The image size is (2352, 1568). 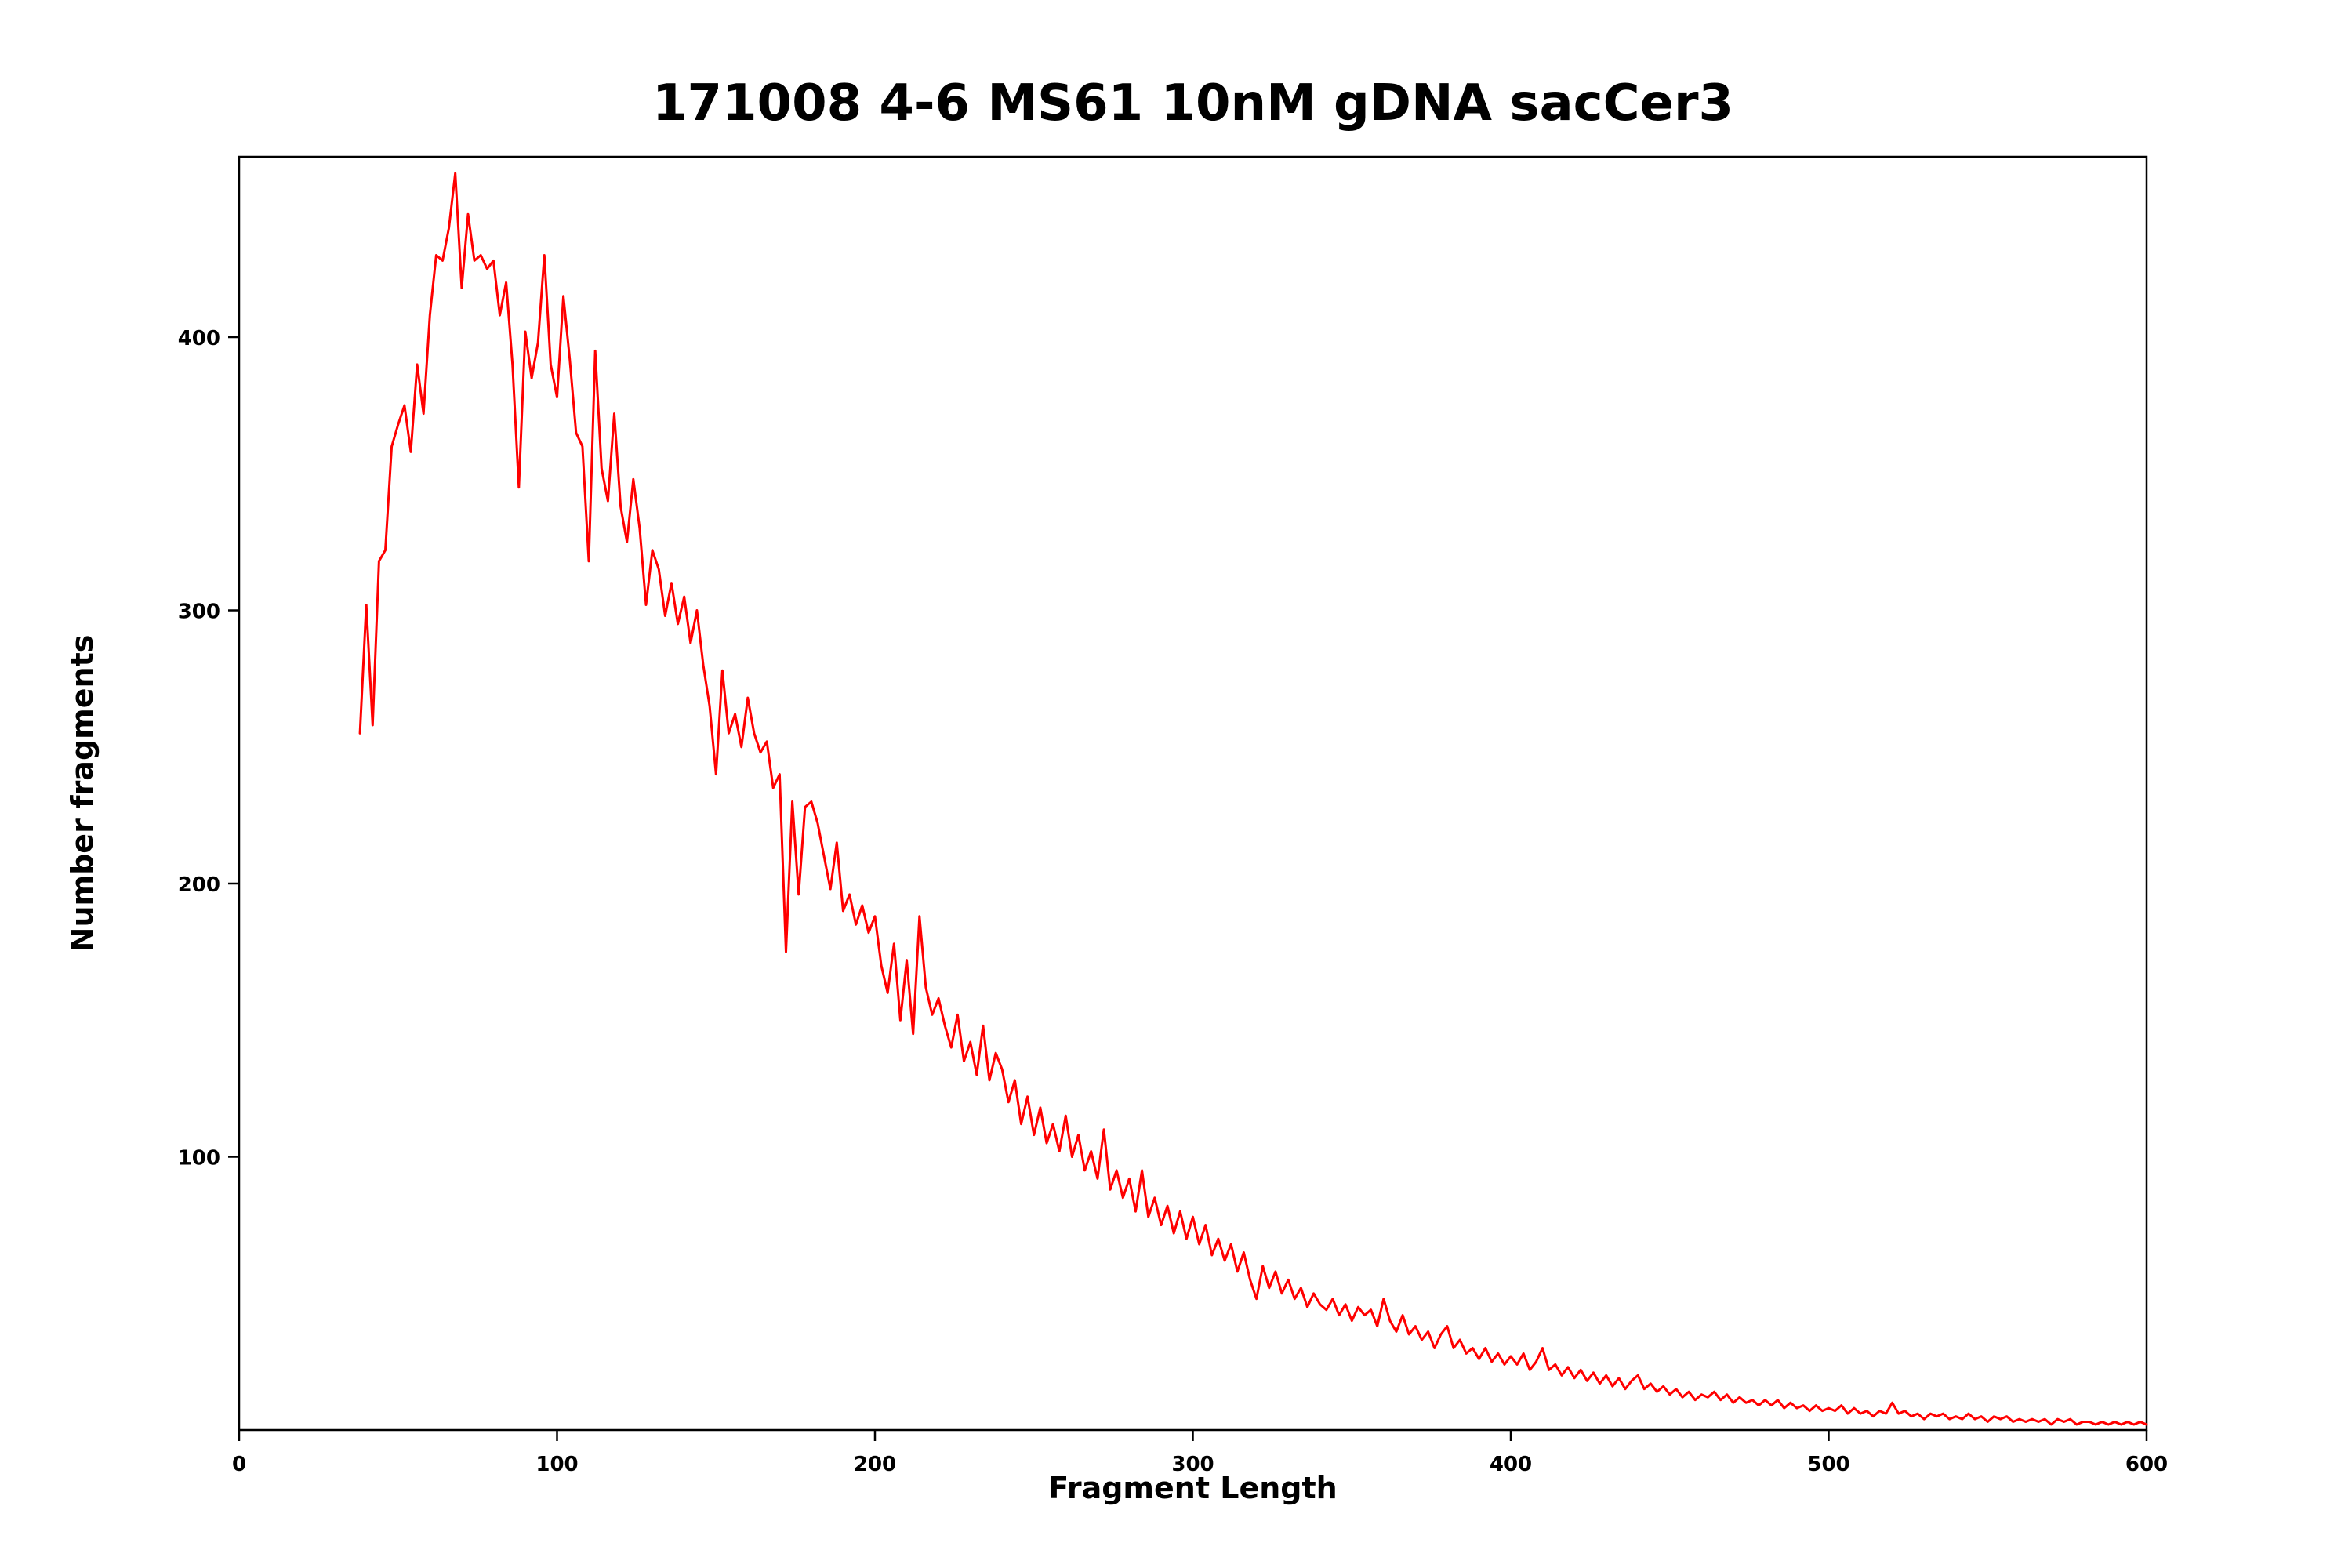 I want to click on x-tick-label: 100, so click(x=556, y=1464).